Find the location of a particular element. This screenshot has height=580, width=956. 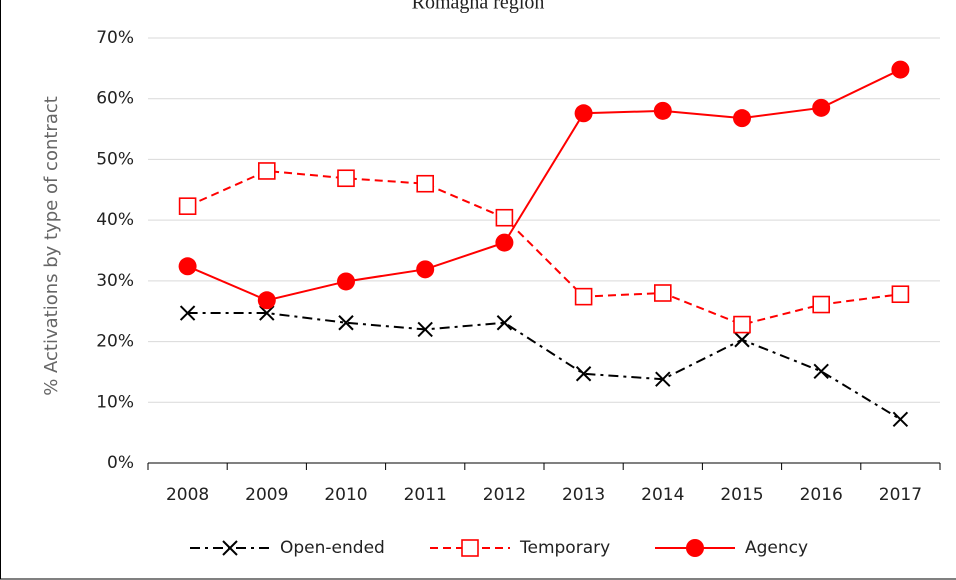

y-tick-label: 50% is located at coordinates (115, 159).